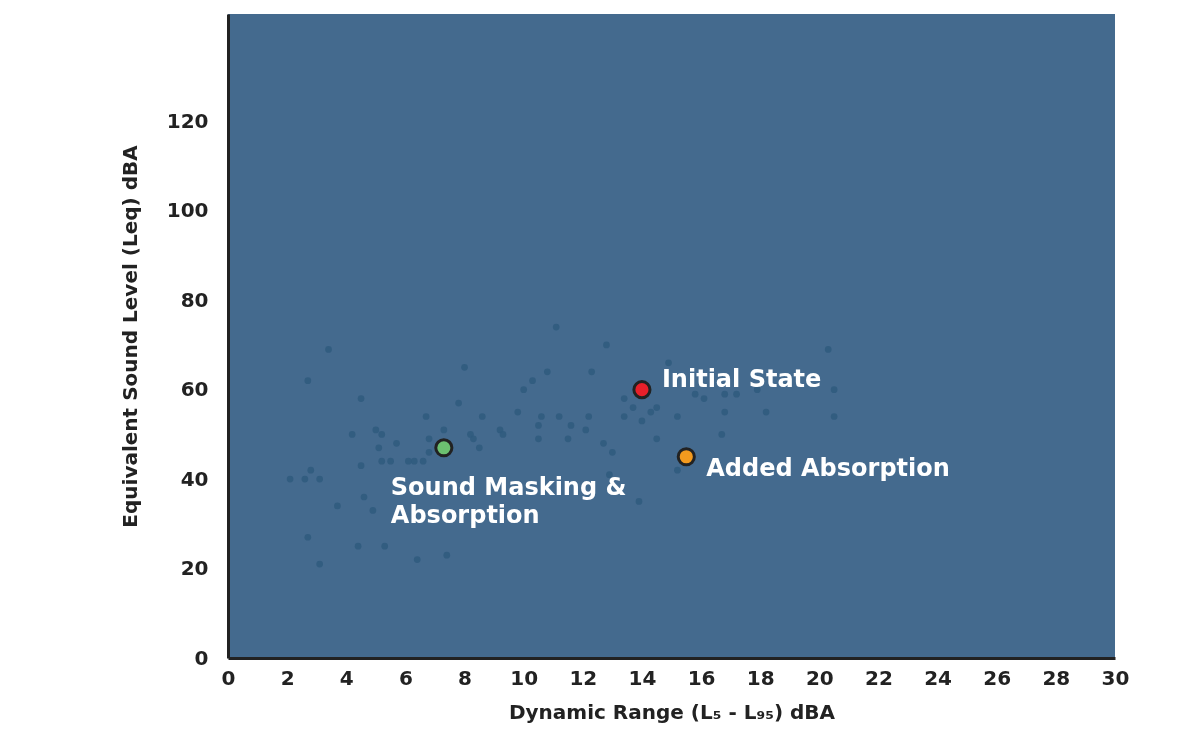  Describe the element at coordinates (187, 120) in the screenshot. I see `y-tick-label: 120` at that location.